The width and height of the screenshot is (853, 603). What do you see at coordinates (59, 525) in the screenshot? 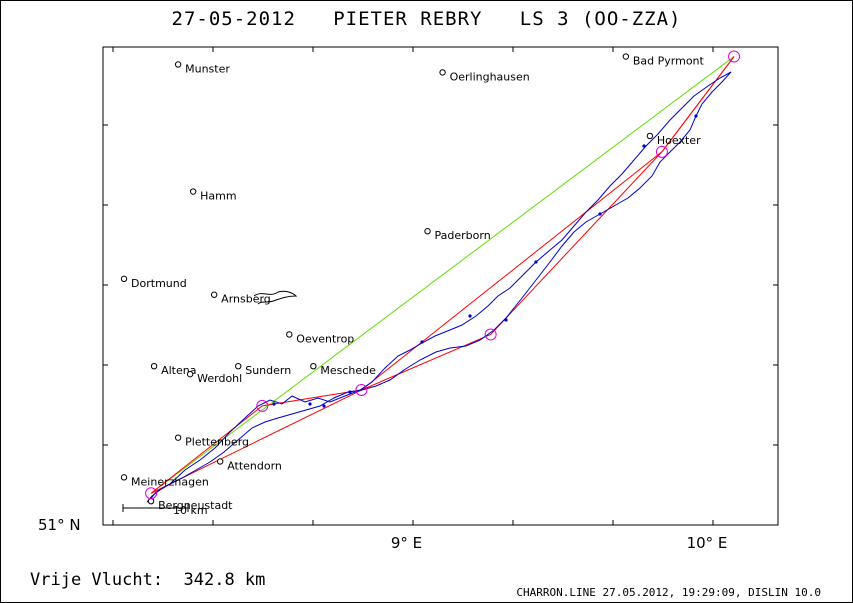
I see `latitude-axis-label: 51° N` at bounding box center [59, 525].